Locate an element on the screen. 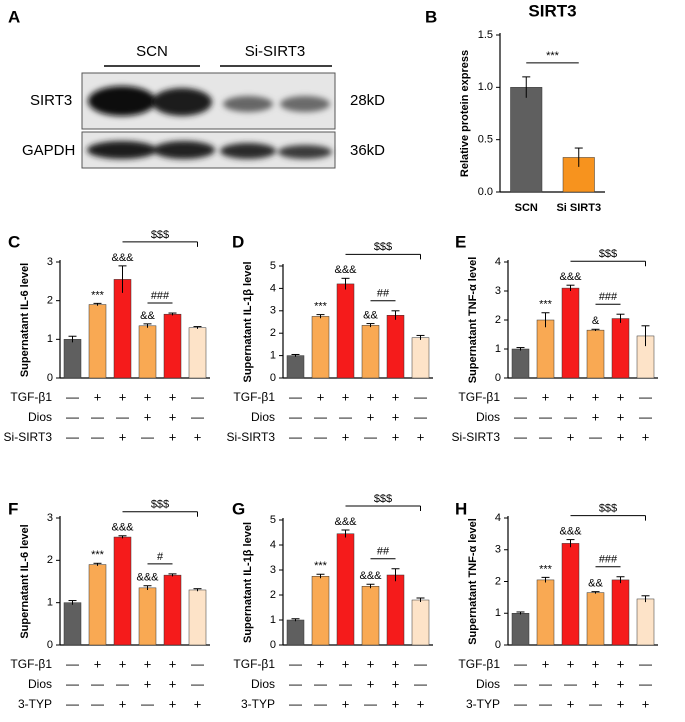 The image size is (685, 722). panel-label: B is located at coordinates (431, 16).